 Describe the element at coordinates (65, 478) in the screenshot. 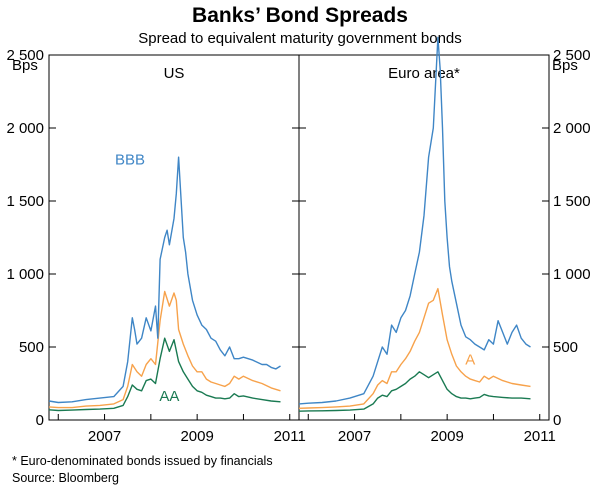

I see `source-note: Source: Bloomberg` at that location.